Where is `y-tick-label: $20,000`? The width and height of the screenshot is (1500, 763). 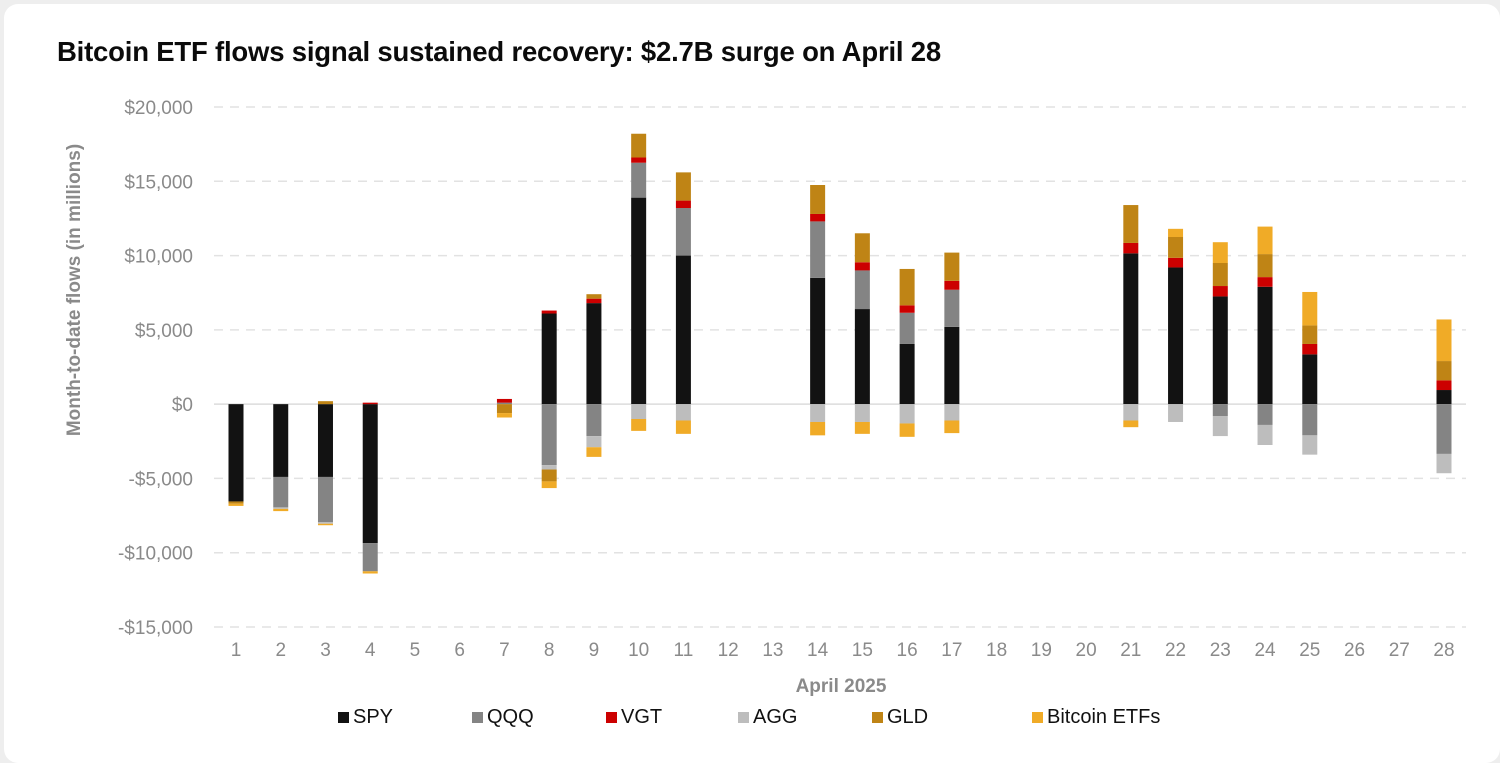 y-tick-label: $20,000 is located at coordinates (158, 108).